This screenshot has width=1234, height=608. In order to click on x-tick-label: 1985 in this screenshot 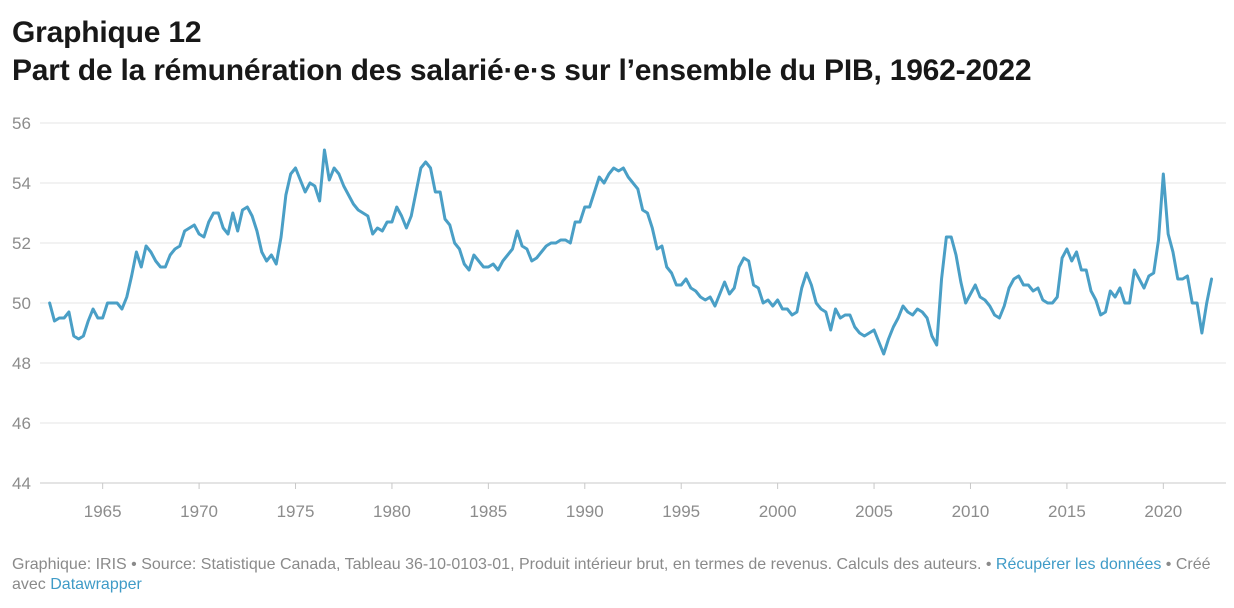, I will do `click(488, 511)`.